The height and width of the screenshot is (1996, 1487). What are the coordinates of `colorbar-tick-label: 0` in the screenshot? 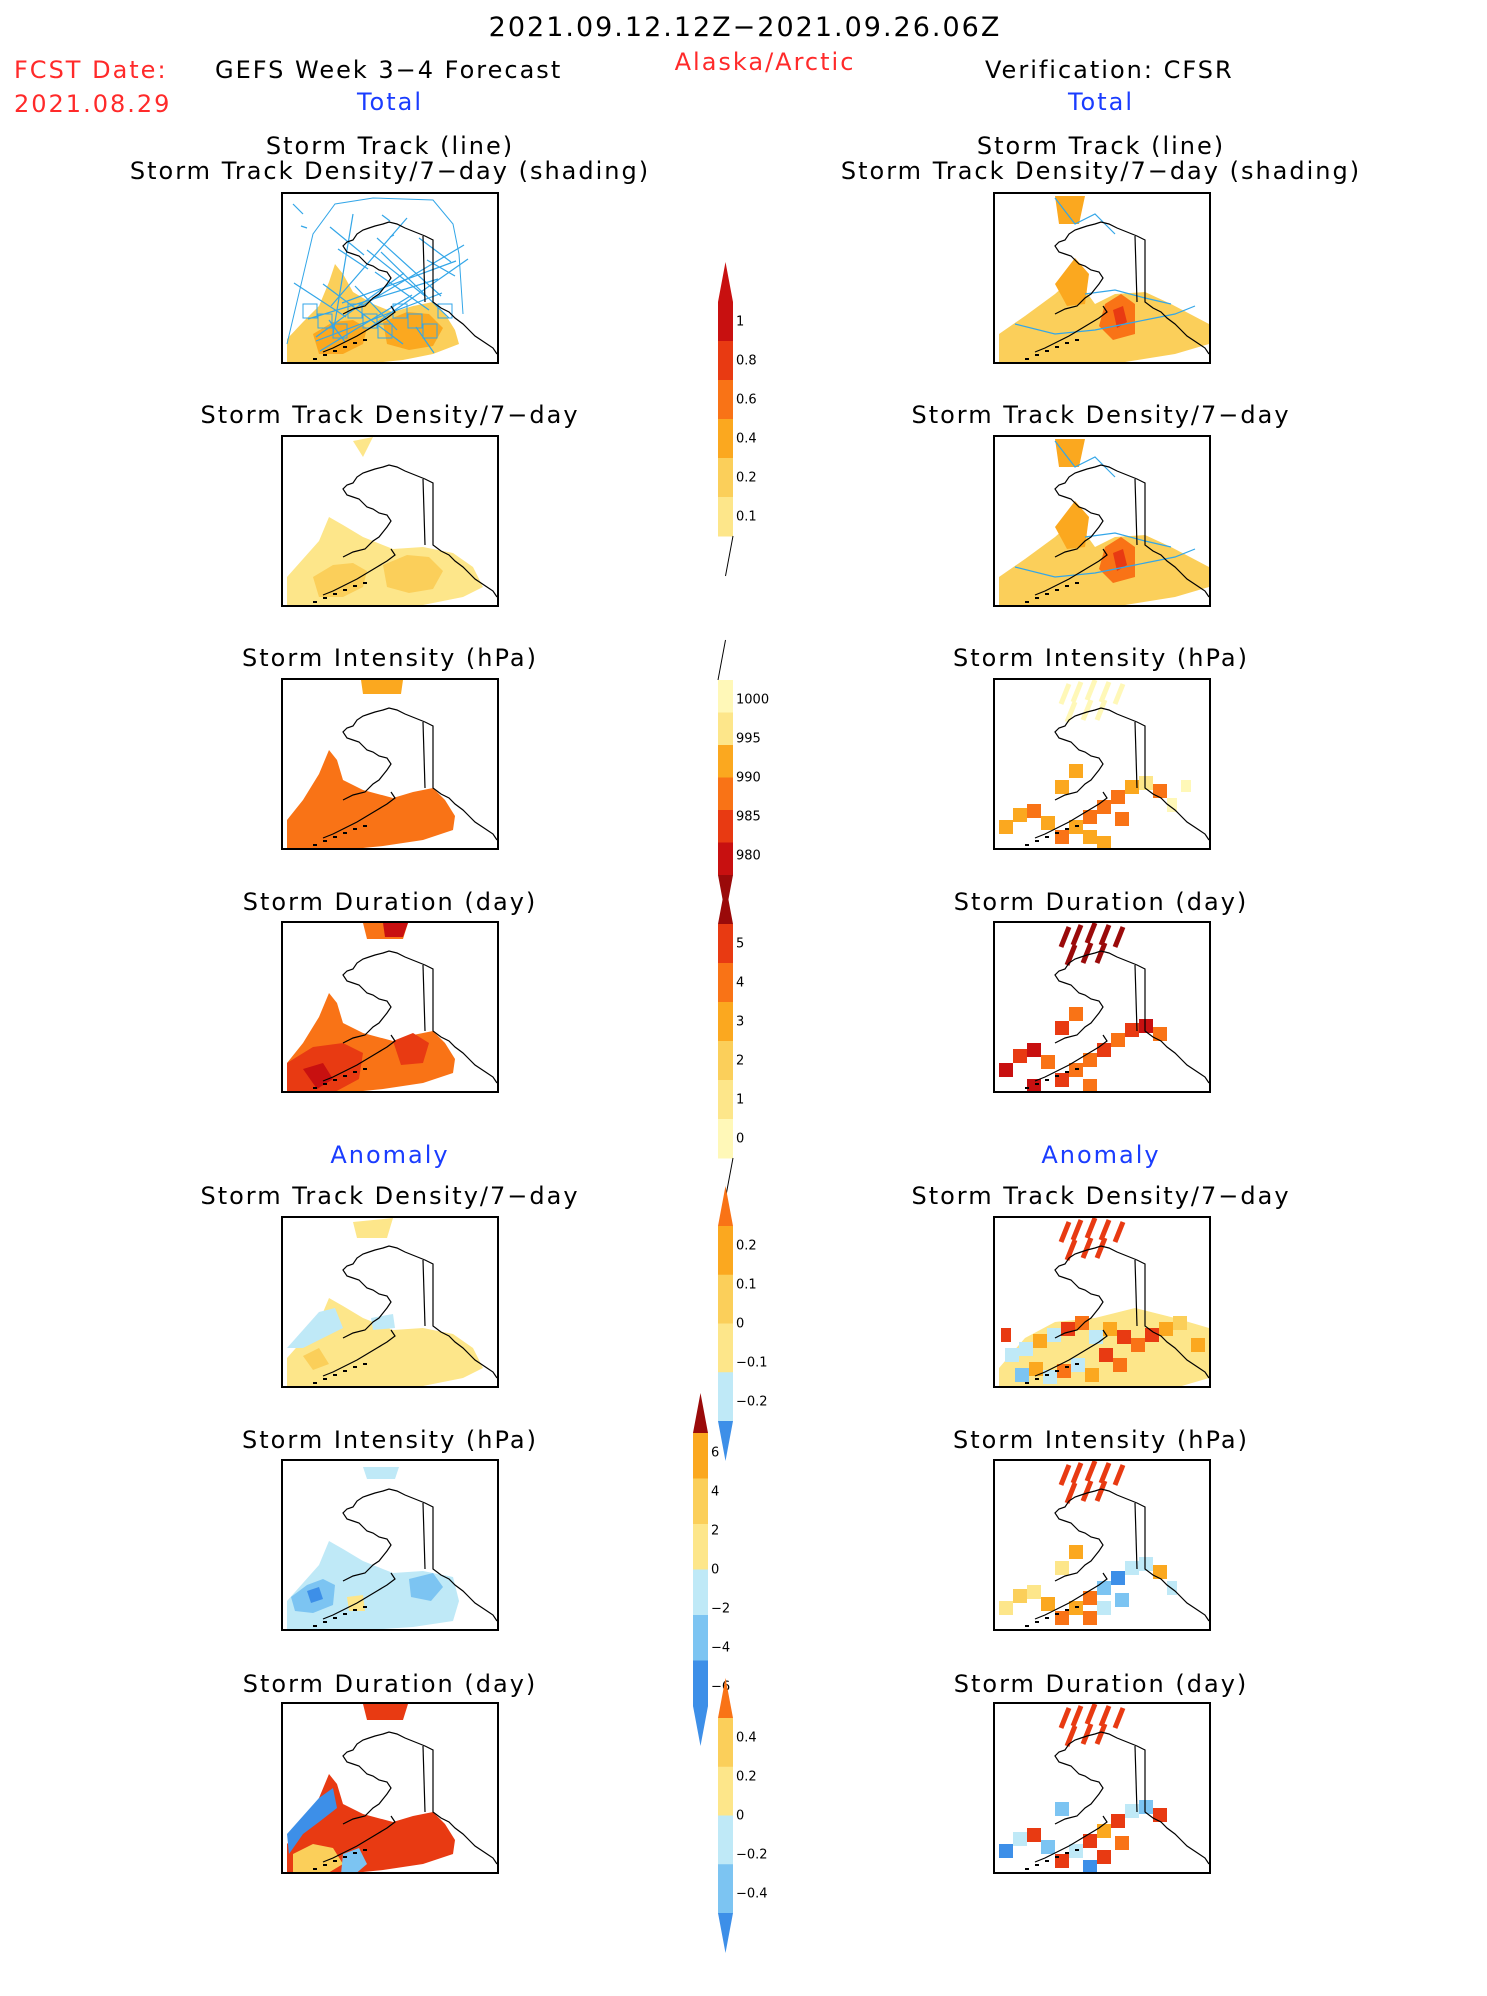 It's located at (740, 1138).